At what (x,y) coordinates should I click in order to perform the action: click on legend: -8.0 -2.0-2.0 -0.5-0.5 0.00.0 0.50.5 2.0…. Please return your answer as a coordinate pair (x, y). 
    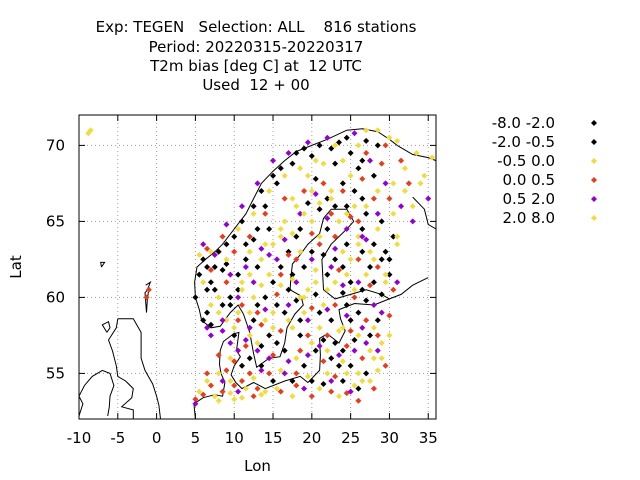
    Looking at the image, I should click on (544, 170).